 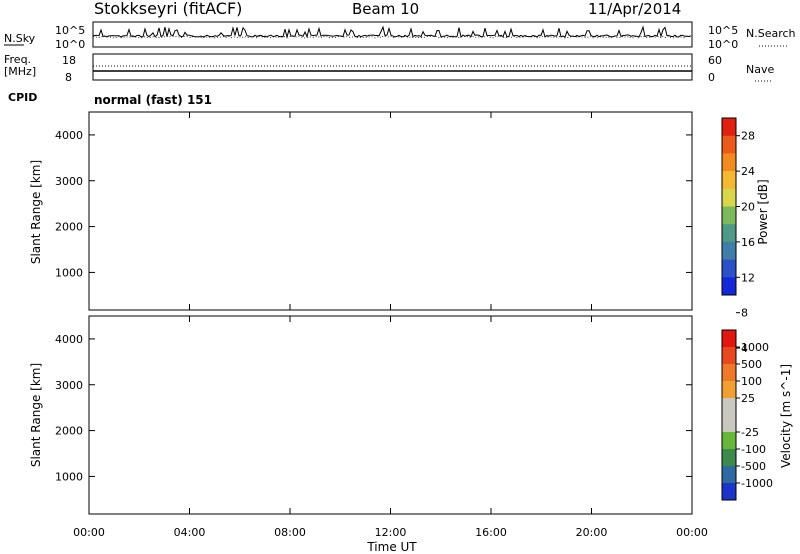 I want to click on sky-tick-top: 10^5, so click(x=70, y=30).